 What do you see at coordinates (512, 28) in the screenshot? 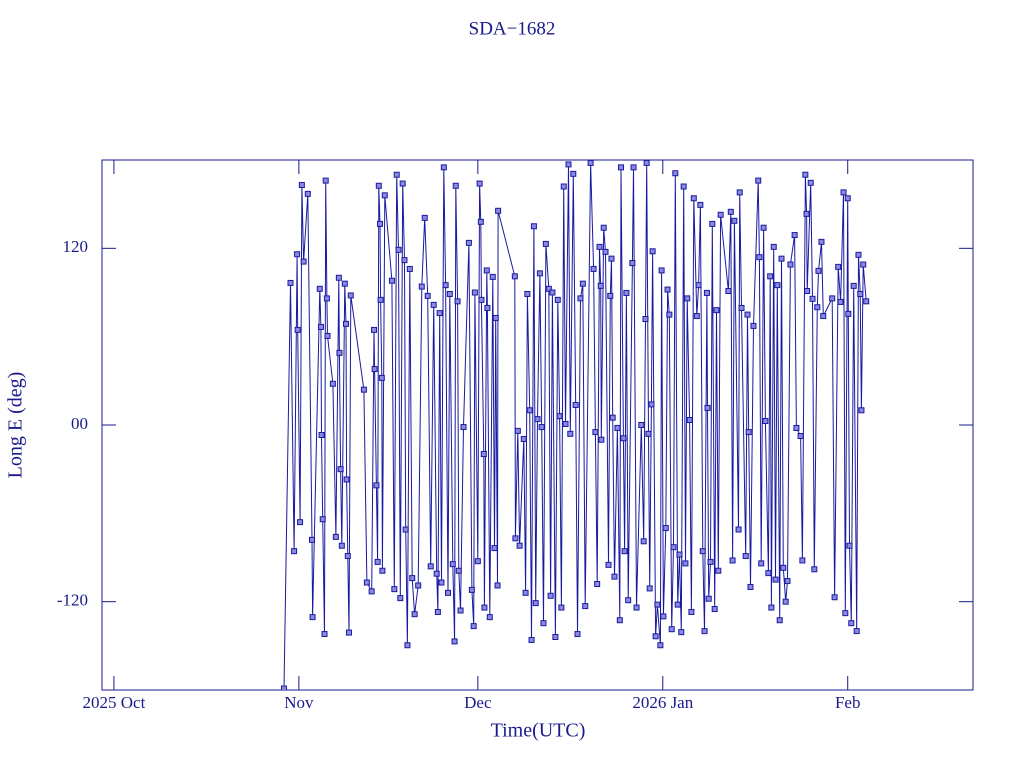
I see `chart-title: SDA−1682` at bounding box center [512, 28].